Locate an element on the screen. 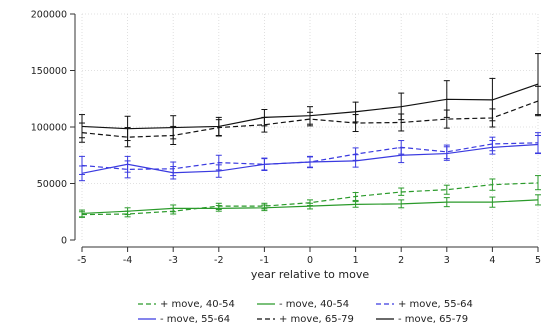 The height and width of the screenshot is (335, 543). y-tick-label: 0 is located at coordinates (64, 241).